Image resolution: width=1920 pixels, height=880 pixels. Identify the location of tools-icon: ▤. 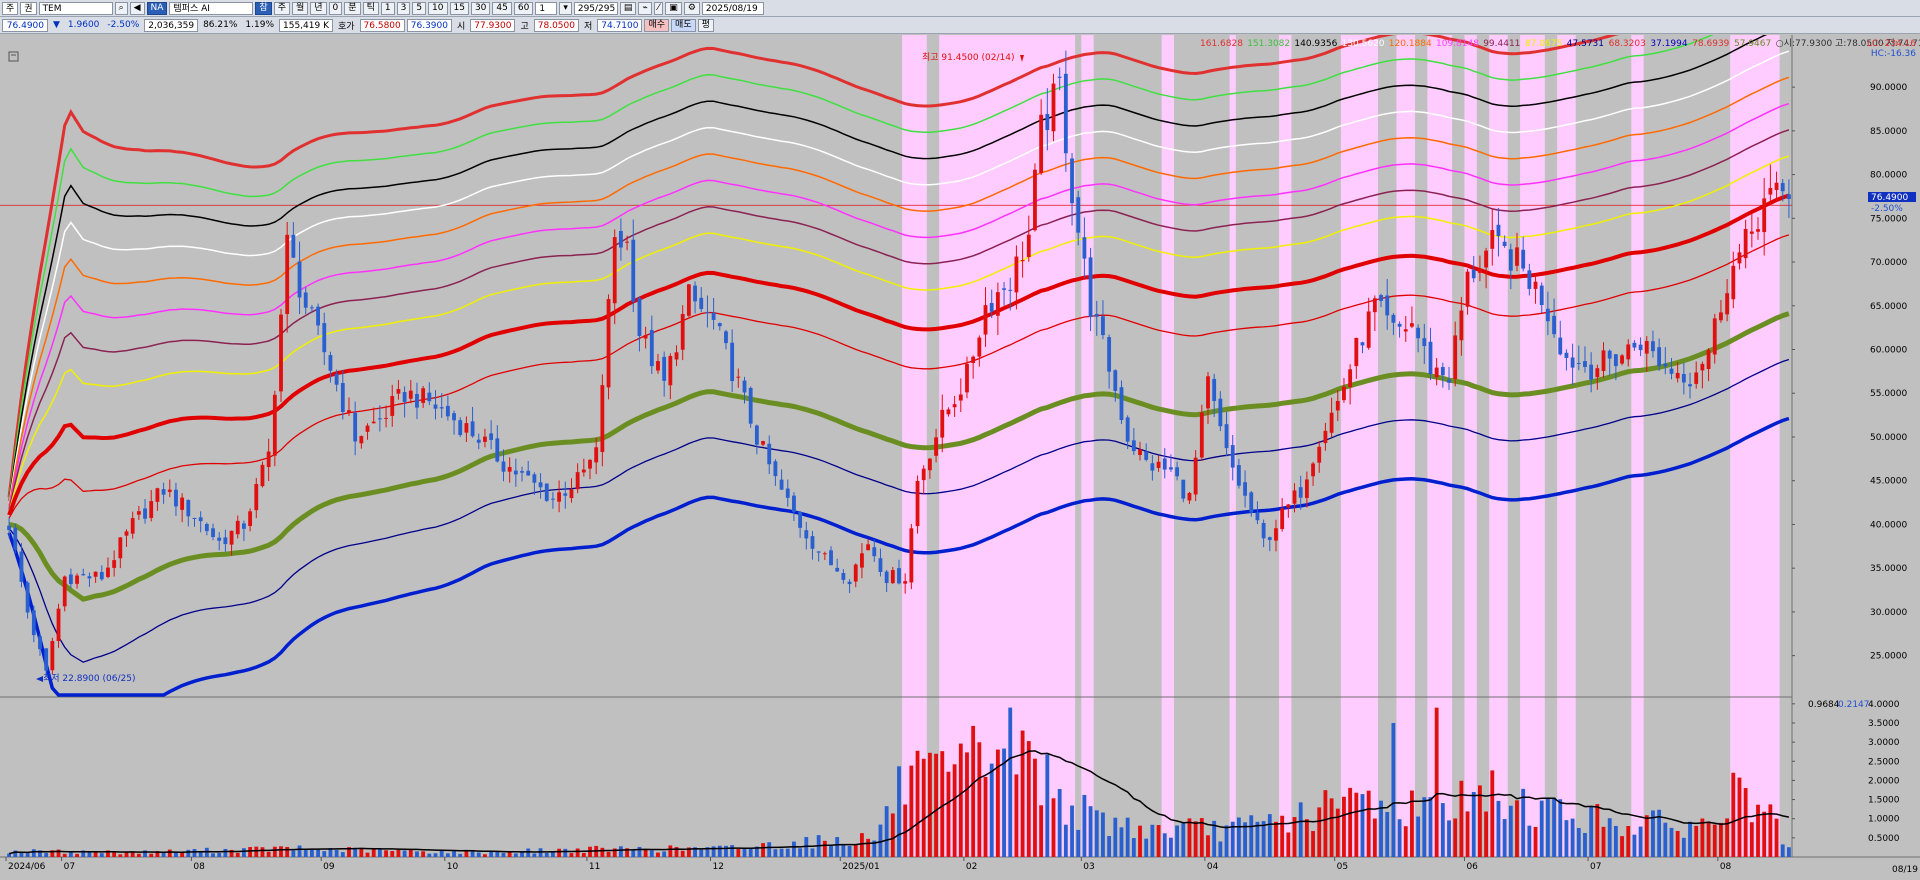
(628, 8).